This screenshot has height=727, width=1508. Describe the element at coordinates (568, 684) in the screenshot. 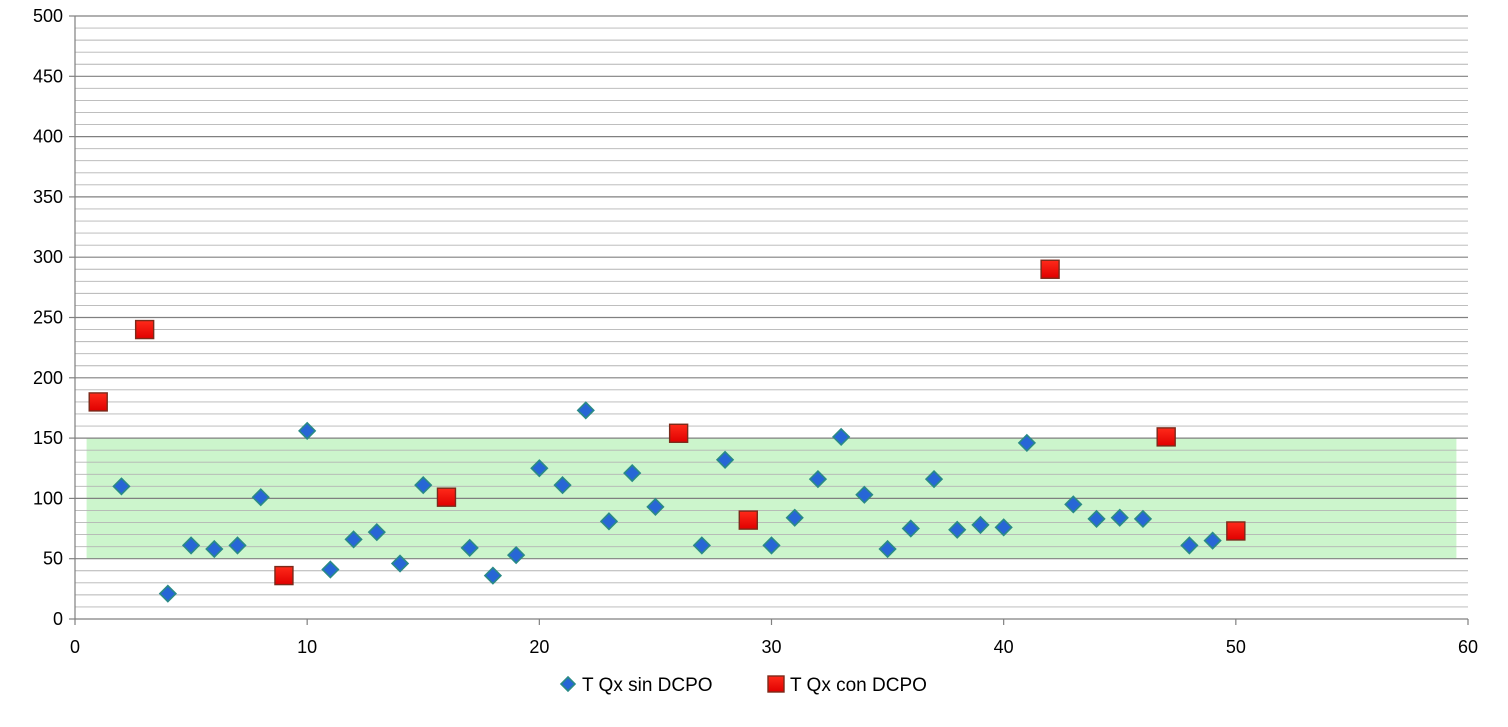

I see `legend-diamond-icon` at that location.